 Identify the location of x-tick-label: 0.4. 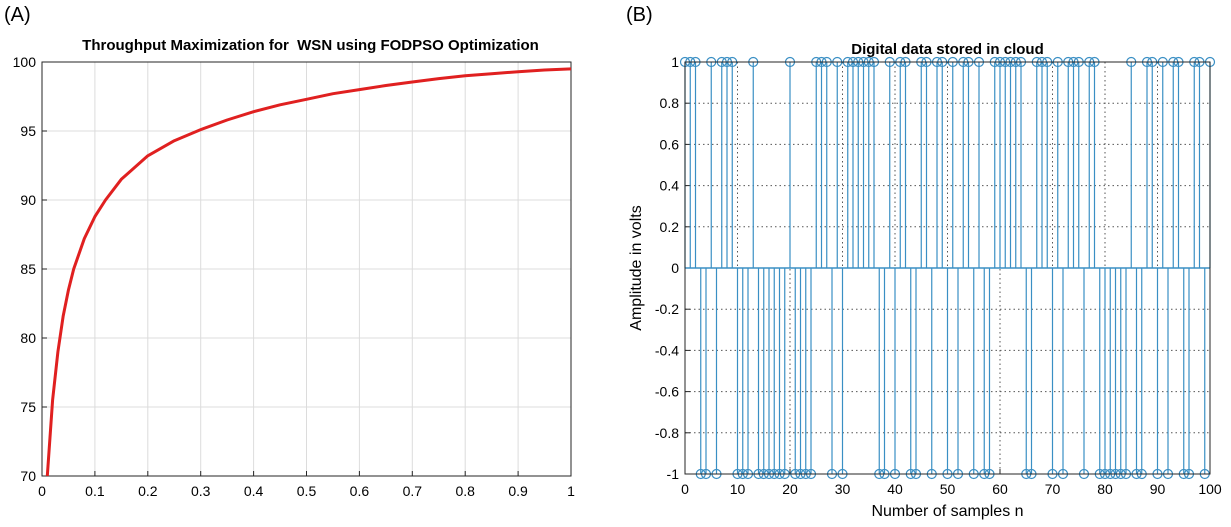
(254, 491).